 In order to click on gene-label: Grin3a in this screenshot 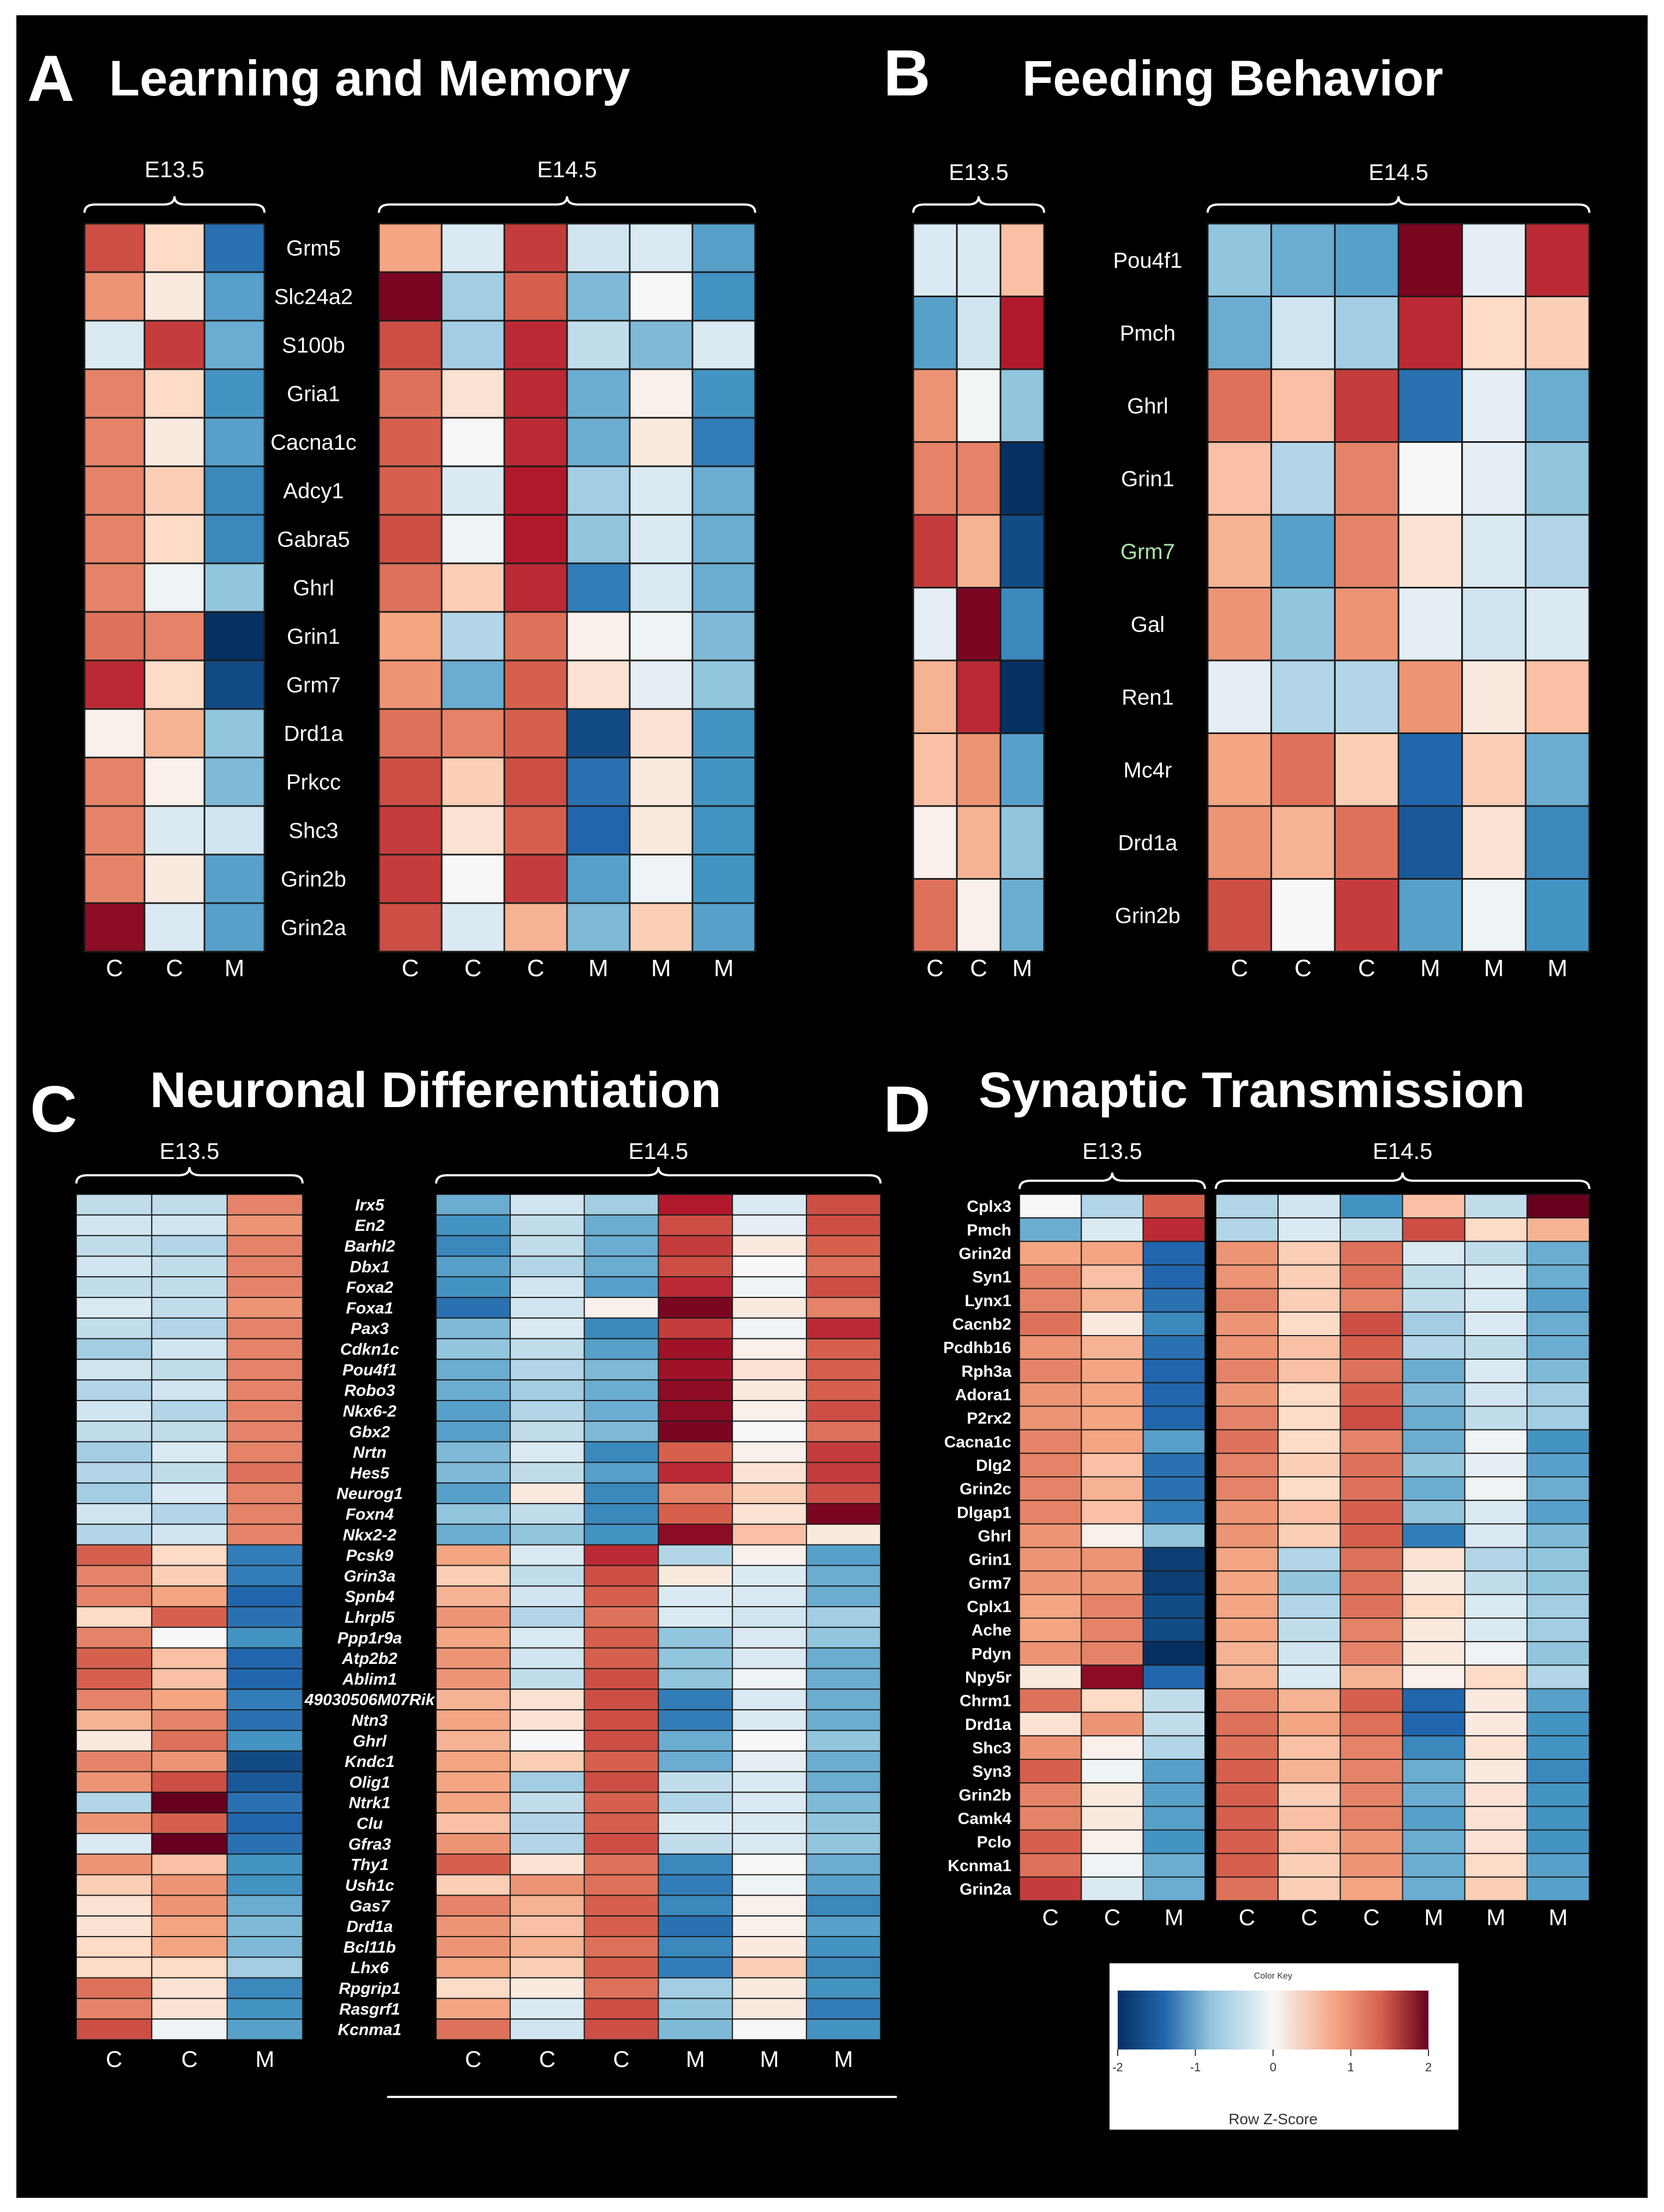, I will do `click(369, 1576)`.